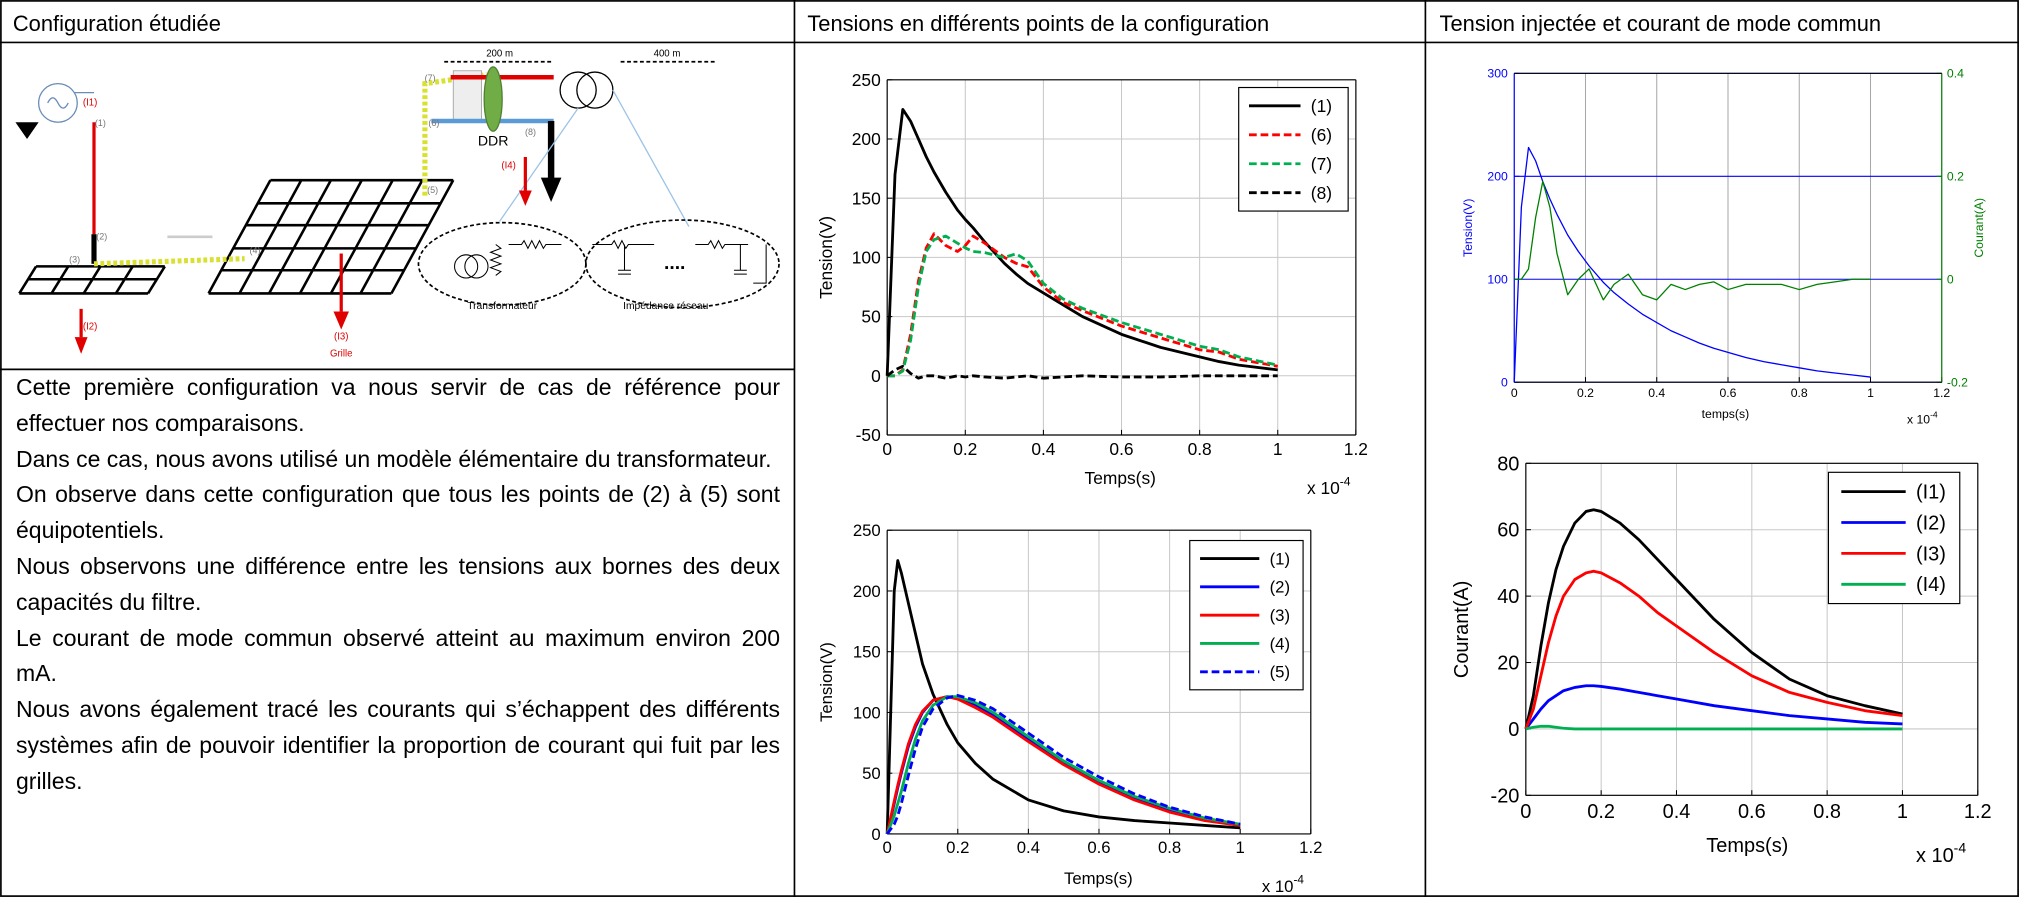 The height and width of the screenshot is (897, 2019). What do you see at coordinates (1508, 597) in the screenshot?
I see `y-tick-label: 40` at bounding box center [1508, 597].